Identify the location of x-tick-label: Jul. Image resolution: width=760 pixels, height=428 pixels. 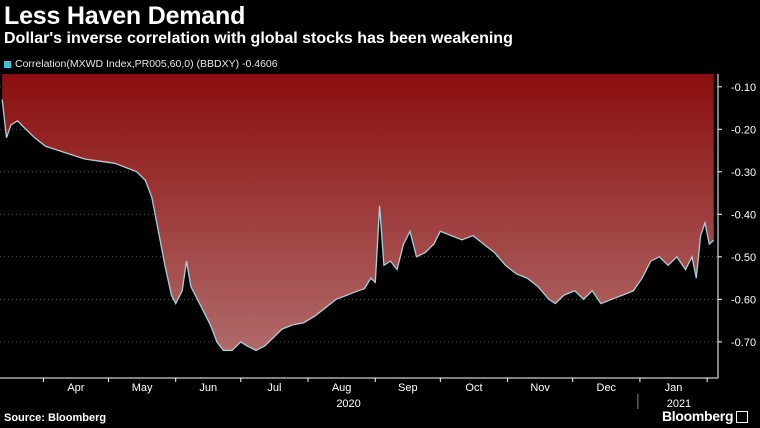
(274, 388).